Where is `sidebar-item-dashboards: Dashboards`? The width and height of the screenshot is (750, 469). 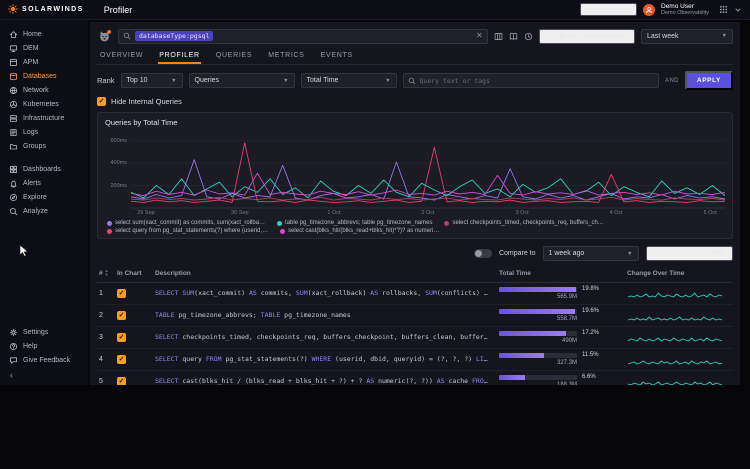
sidebar-item-dashboards: Dashboards is located at coordinates (44, 169).